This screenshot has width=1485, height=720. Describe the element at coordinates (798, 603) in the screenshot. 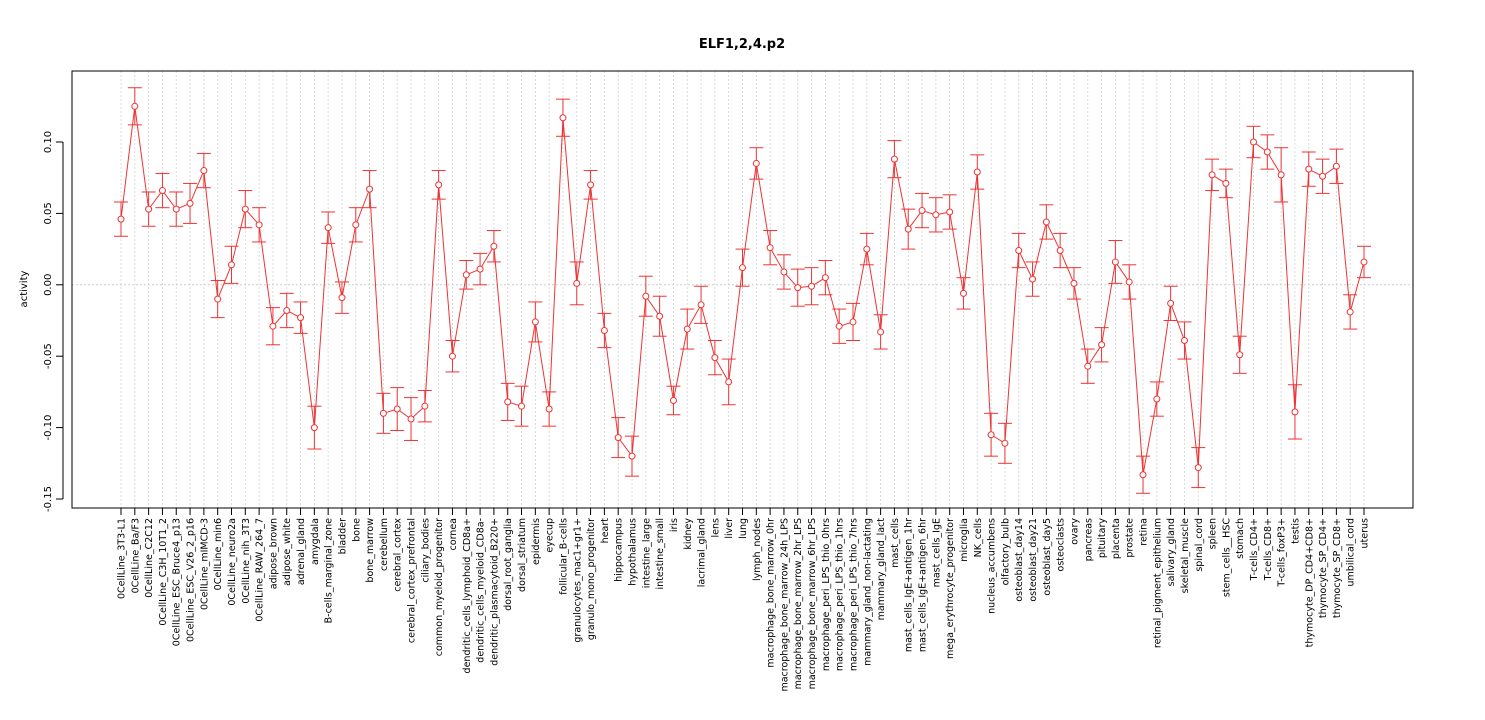

I see `x-tick-label: macrophage_bone_marrow_2hr_LPS` at that location.